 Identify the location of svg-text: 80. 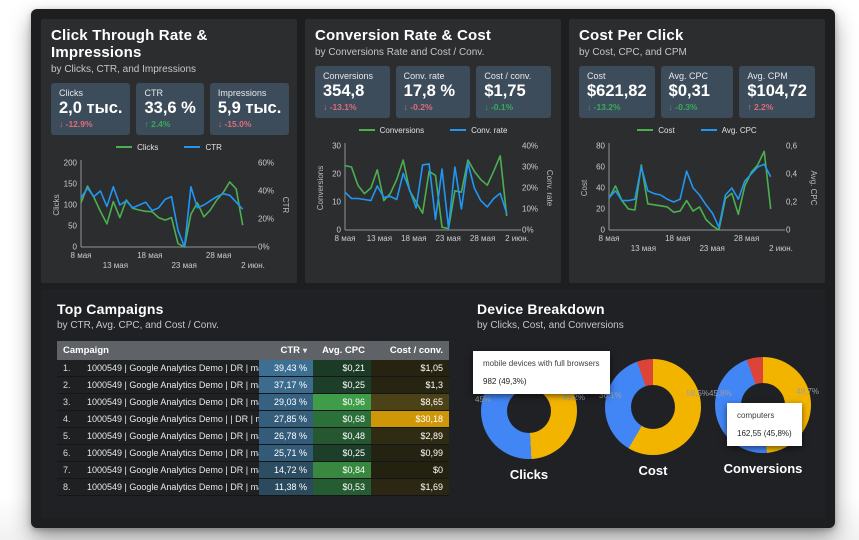
(600, 146).